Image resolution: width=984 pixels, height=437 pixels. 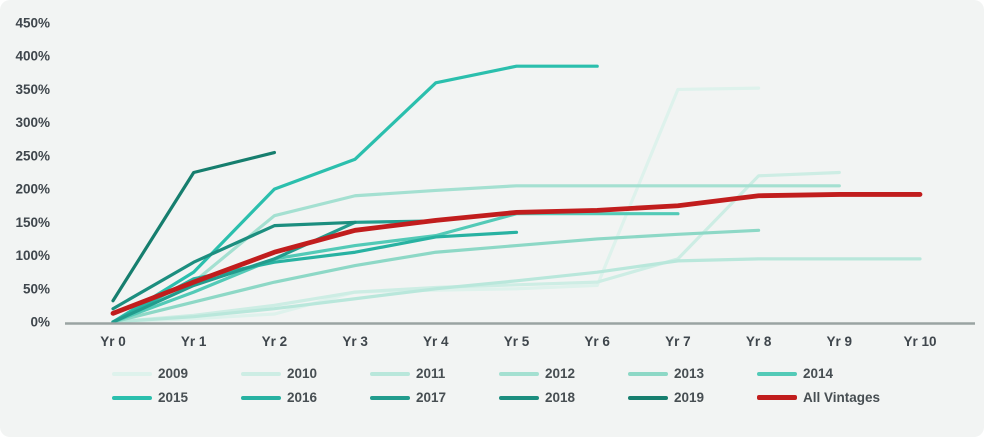 What do you see at coordinates (32, 56) in the screenshot?
I see `y-axis-tick-label: 400%` at bounding box center [32, 56].